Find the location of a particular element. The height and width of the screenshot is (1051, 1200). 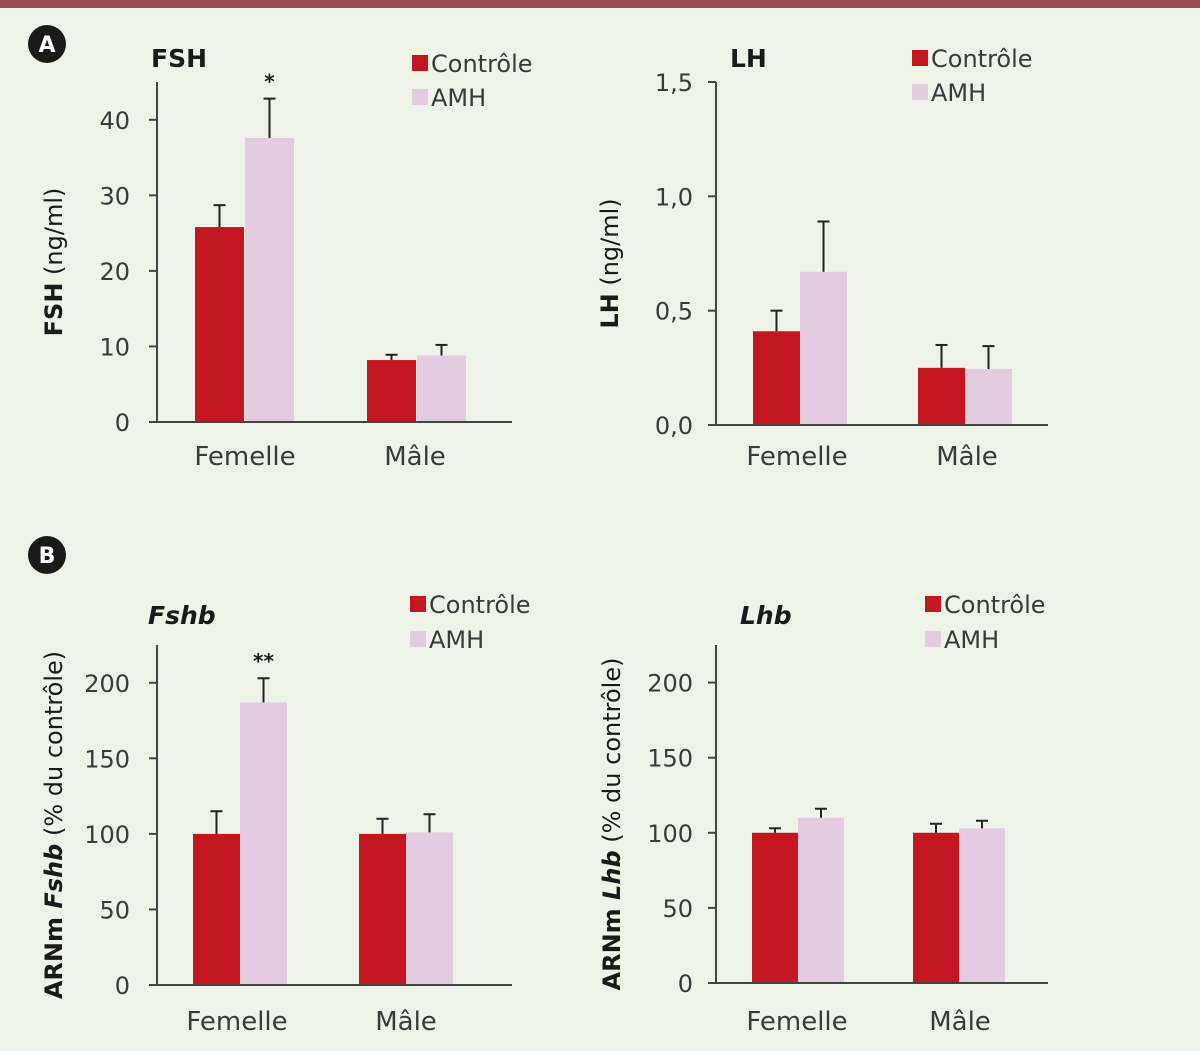

y-axis-label-bold: LH is located at coordinates (610, 310).